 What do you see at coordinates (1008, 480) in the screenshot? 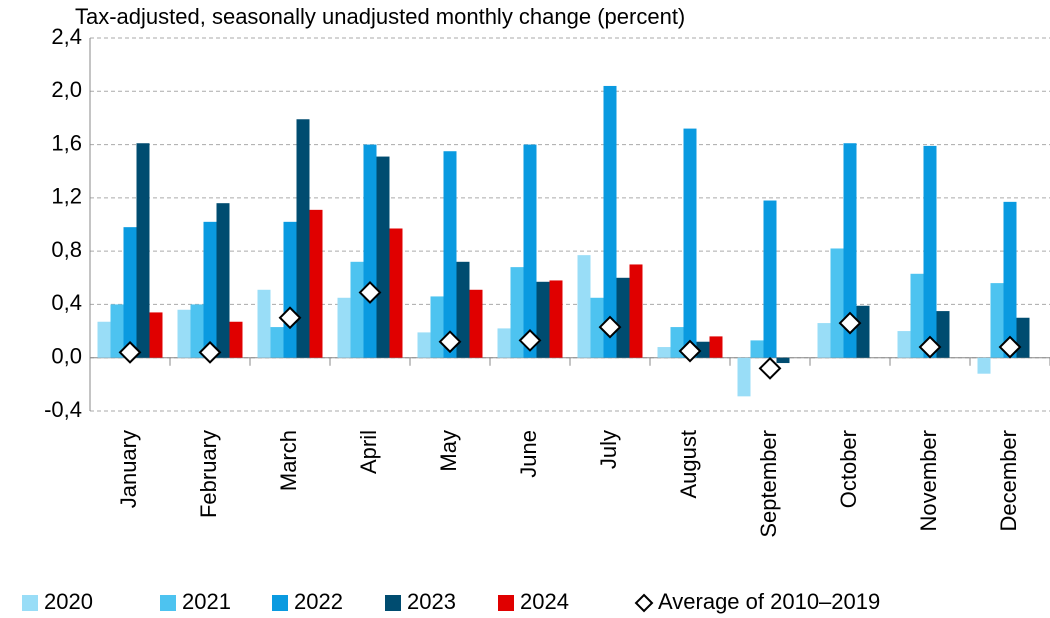
I see `x-tick-label: December` at bounding box center [1008, 480].